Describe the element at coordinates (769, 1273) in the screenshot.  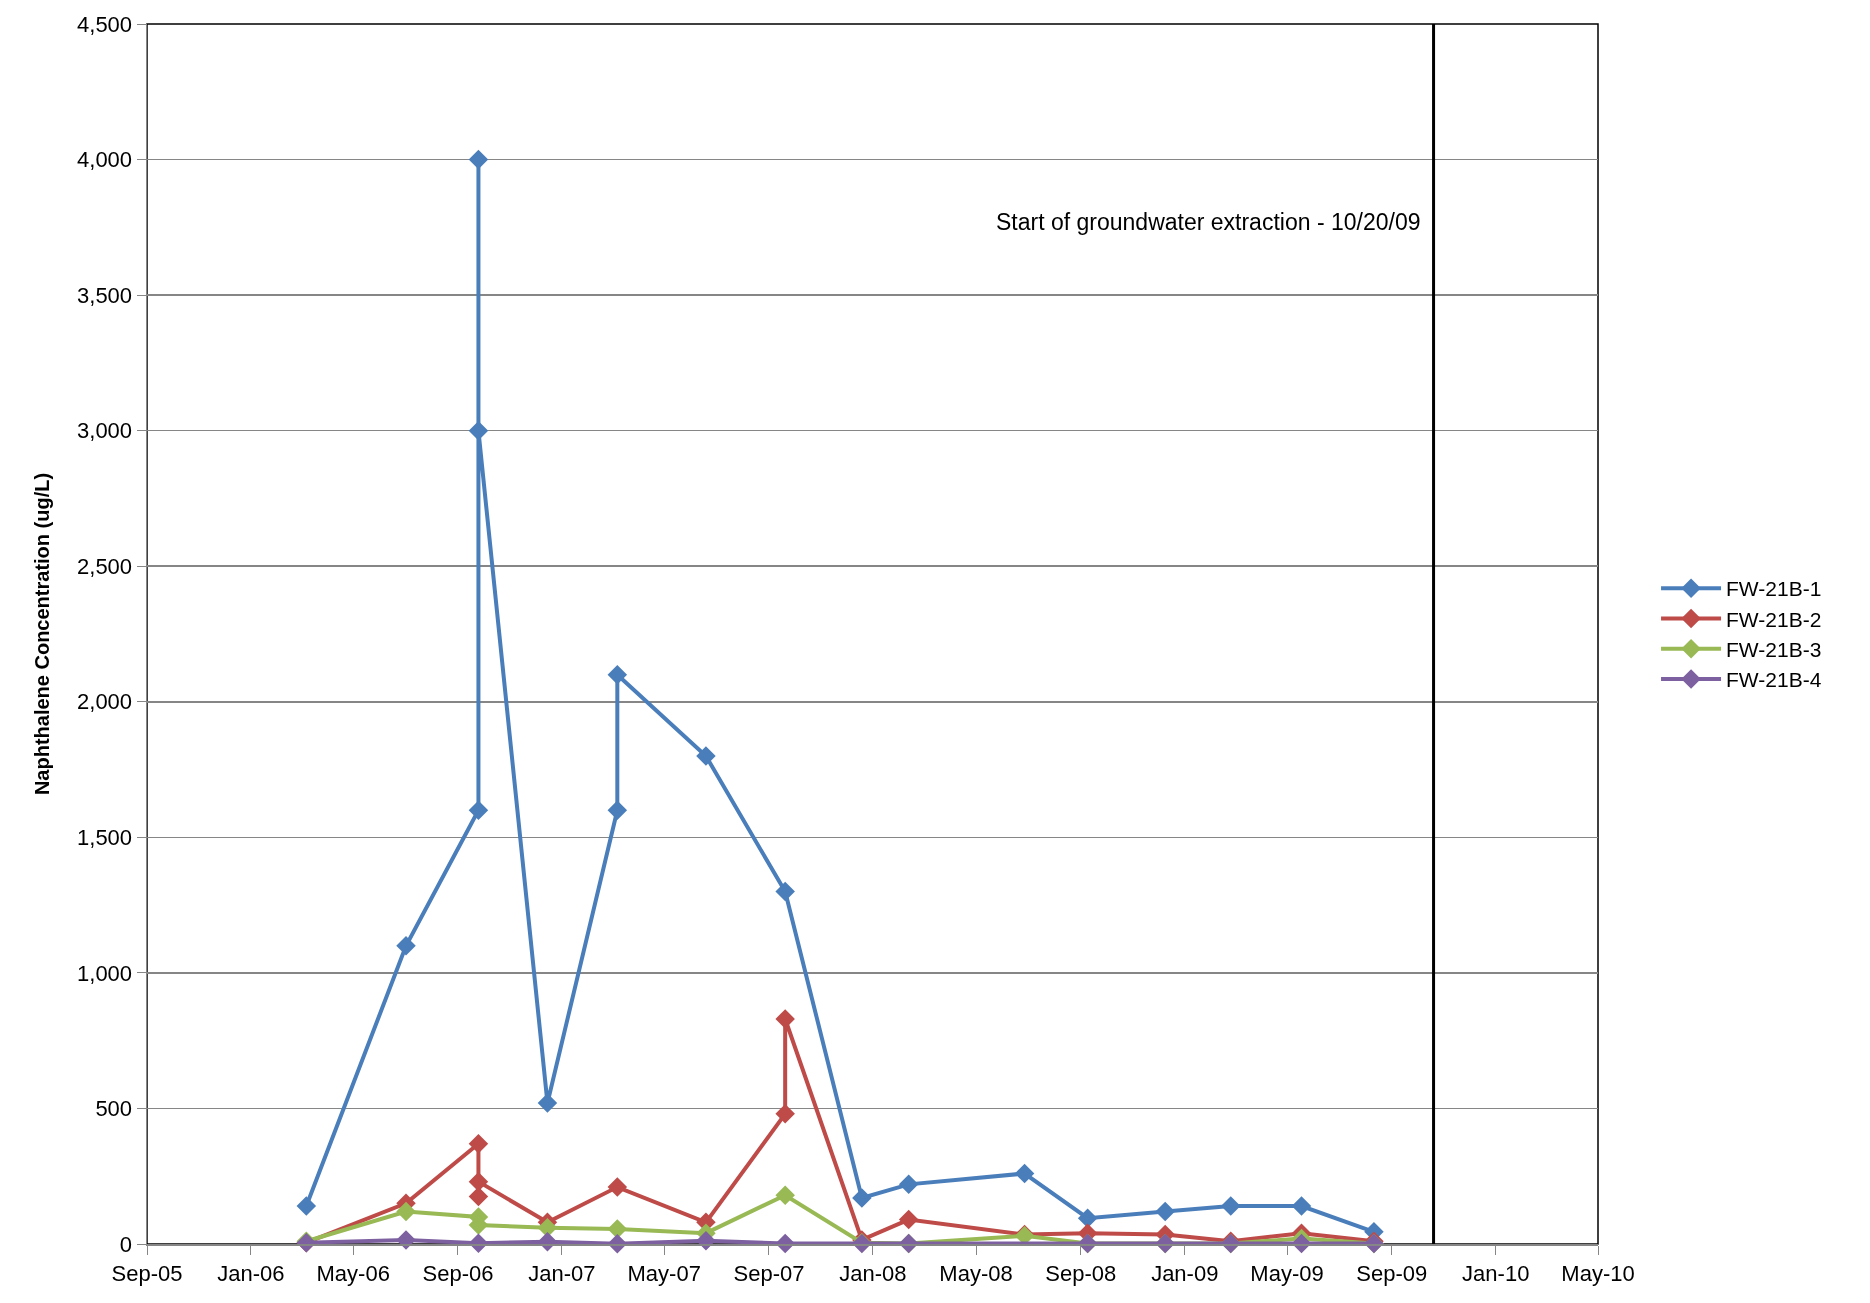
I see `x-tick-label: Sep-07` at that location.